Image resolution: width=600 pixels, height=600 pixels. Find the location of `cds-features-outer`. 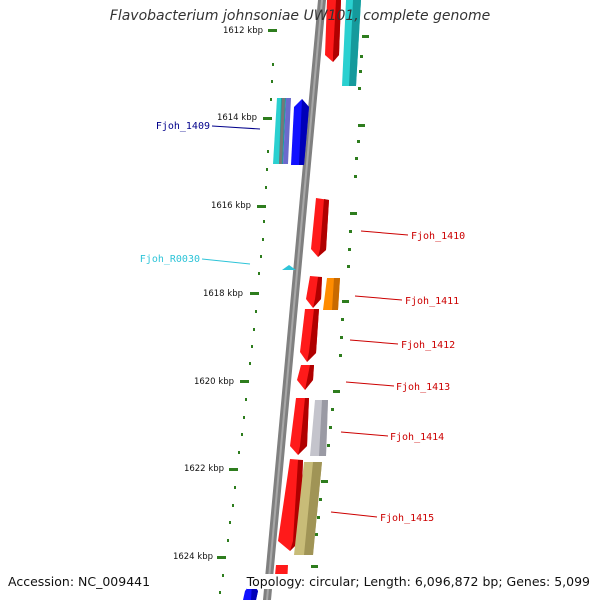

cds-features-outer is located at coordinates (327, 277).